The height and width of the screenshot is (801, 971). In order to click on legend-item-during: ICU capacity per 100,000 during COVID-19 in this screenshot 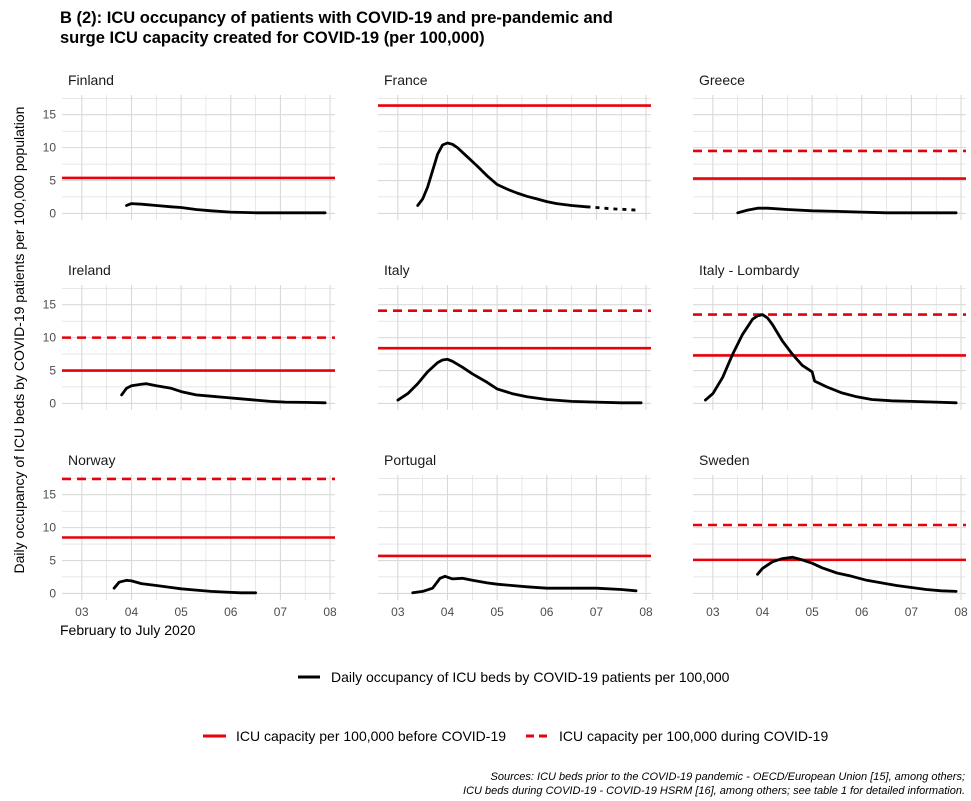, I will do `click(677, 736)`.